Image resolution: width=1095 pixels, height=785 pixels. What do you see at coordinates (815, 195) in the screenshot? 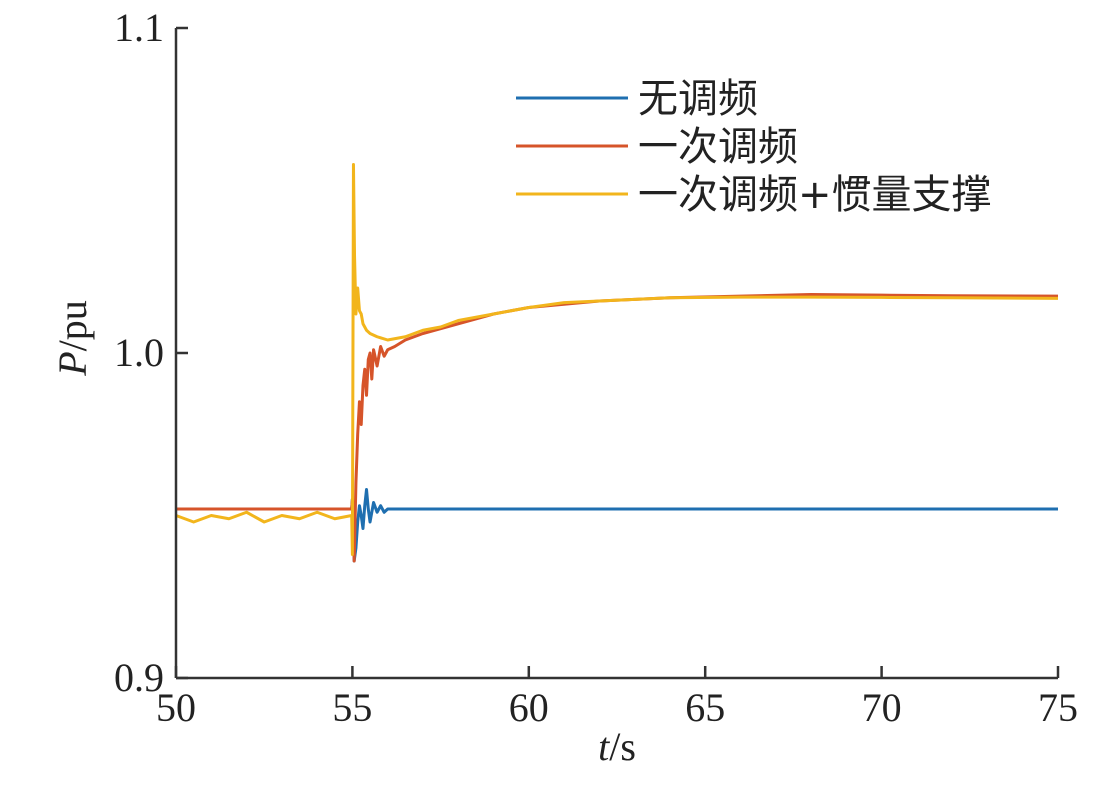
I see `legend-label-3: 一次调频+惯量支撑` at bounding box center [815, 195].